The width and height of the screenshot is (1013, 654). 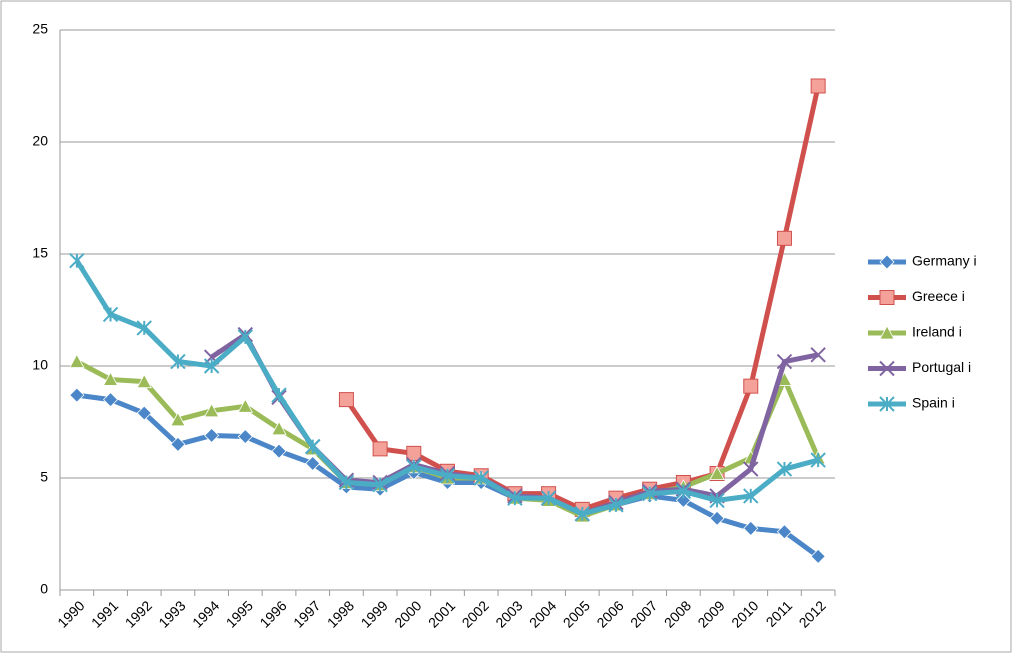 I want to click on y-tick-label: 25, so click(x=40, y=29).